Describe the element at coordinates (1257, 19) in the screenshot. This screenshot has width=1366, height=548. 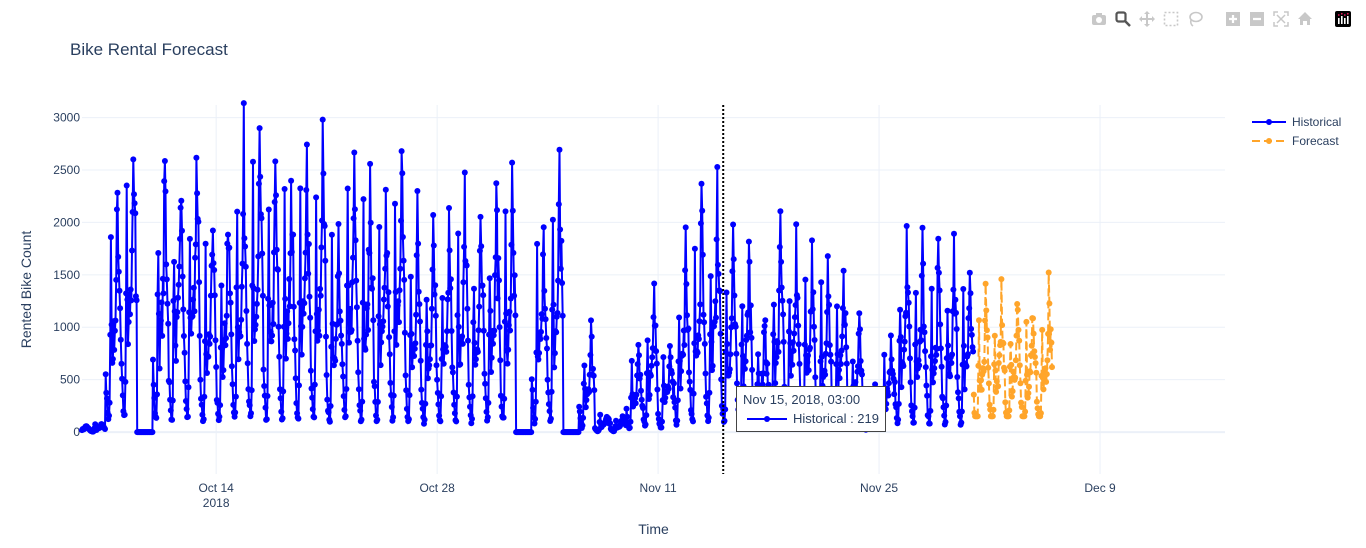
I see `zoom-out-icon` at that location.